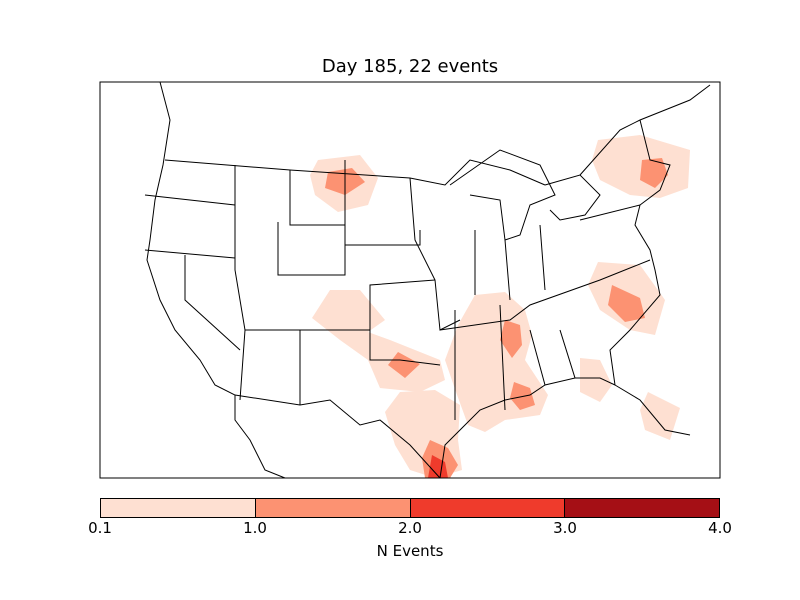  What do you see at coordinates (410, 528) in the screenshot?
I see `colorbar-tick: 2.0` at bounding box center [410, 528].